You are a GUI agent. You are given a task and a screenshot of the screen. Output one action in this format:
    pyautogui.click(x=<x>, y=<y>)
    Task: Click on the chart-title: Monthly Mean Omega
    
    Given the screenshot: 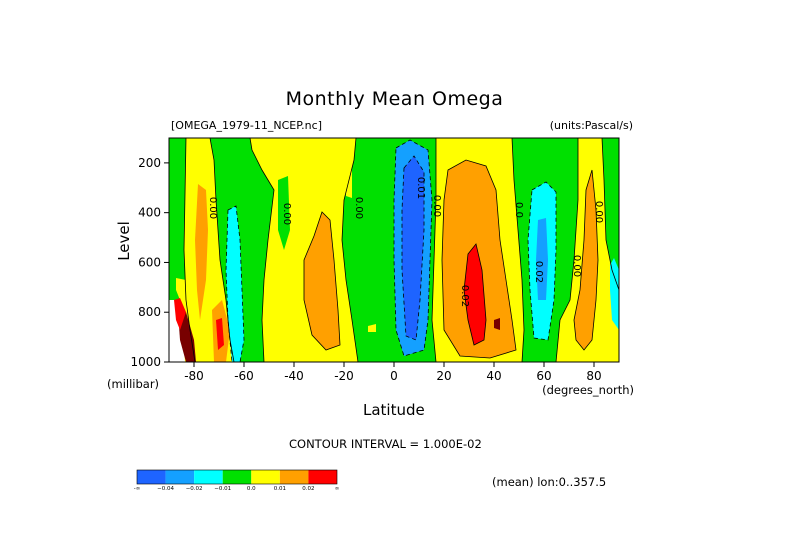 What is the action you would take?
    pyautogui.click(x=394, y=99)
    